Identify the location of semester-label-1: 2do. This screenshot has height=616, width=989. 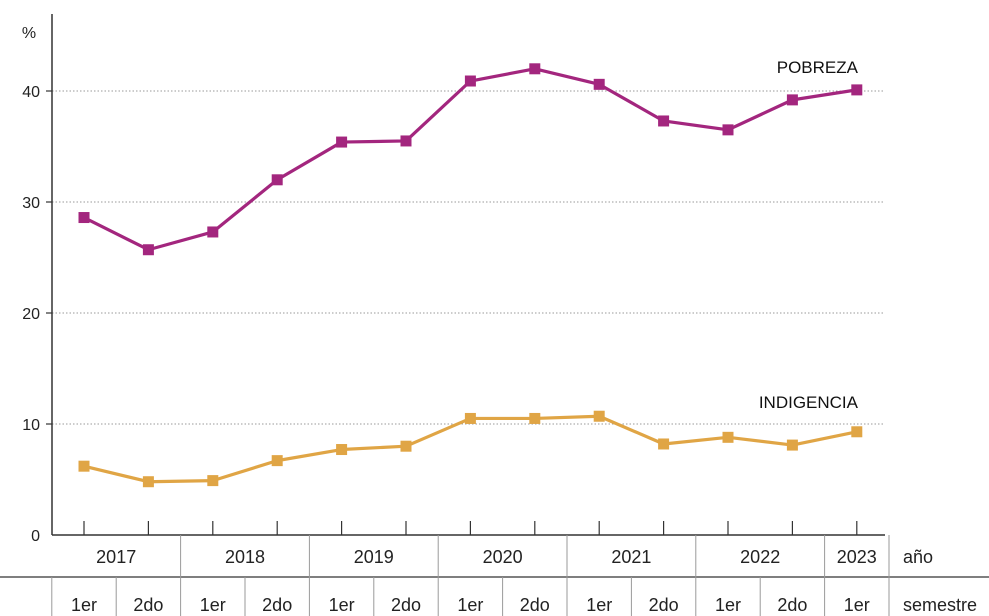
(148, 605).